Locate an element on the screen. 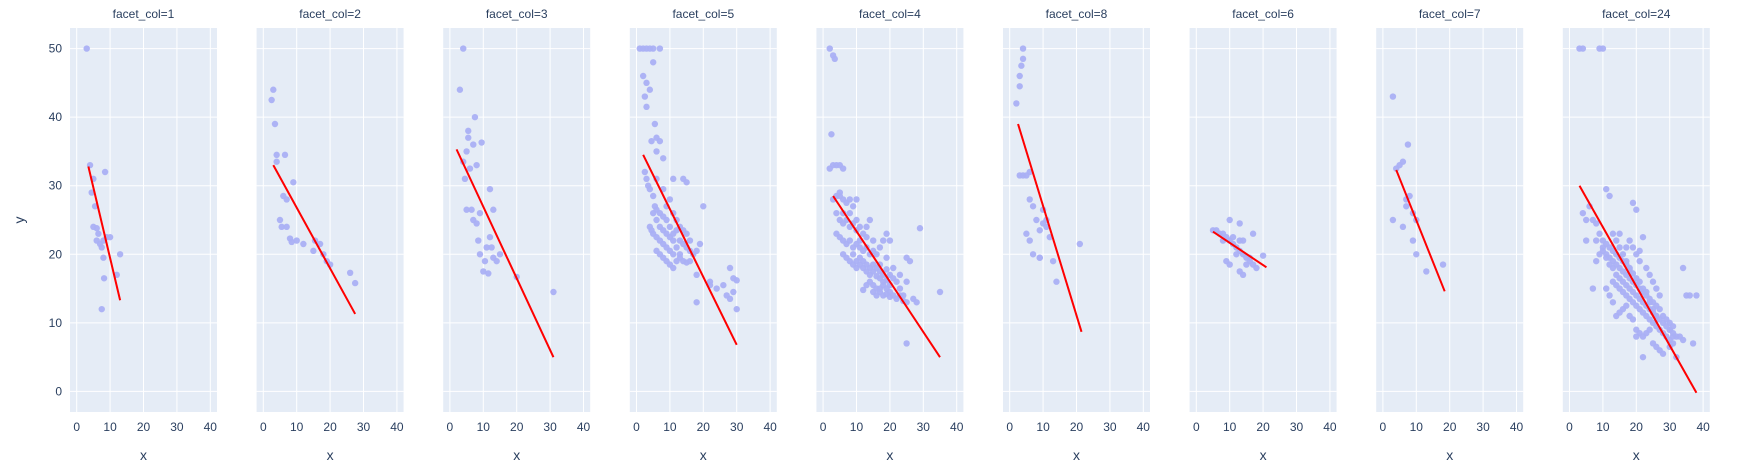 The height and width of the screenshot is (468, 1741). y-tick-label: 20 is located at coordinates (56, 254).